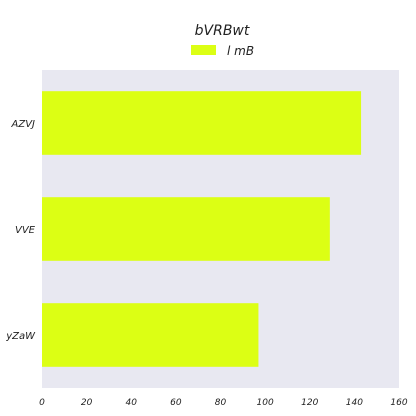  Describe the element at coordinates (132, 403) in the screenshot. I see `x-tick-label-40: 40` at that location.